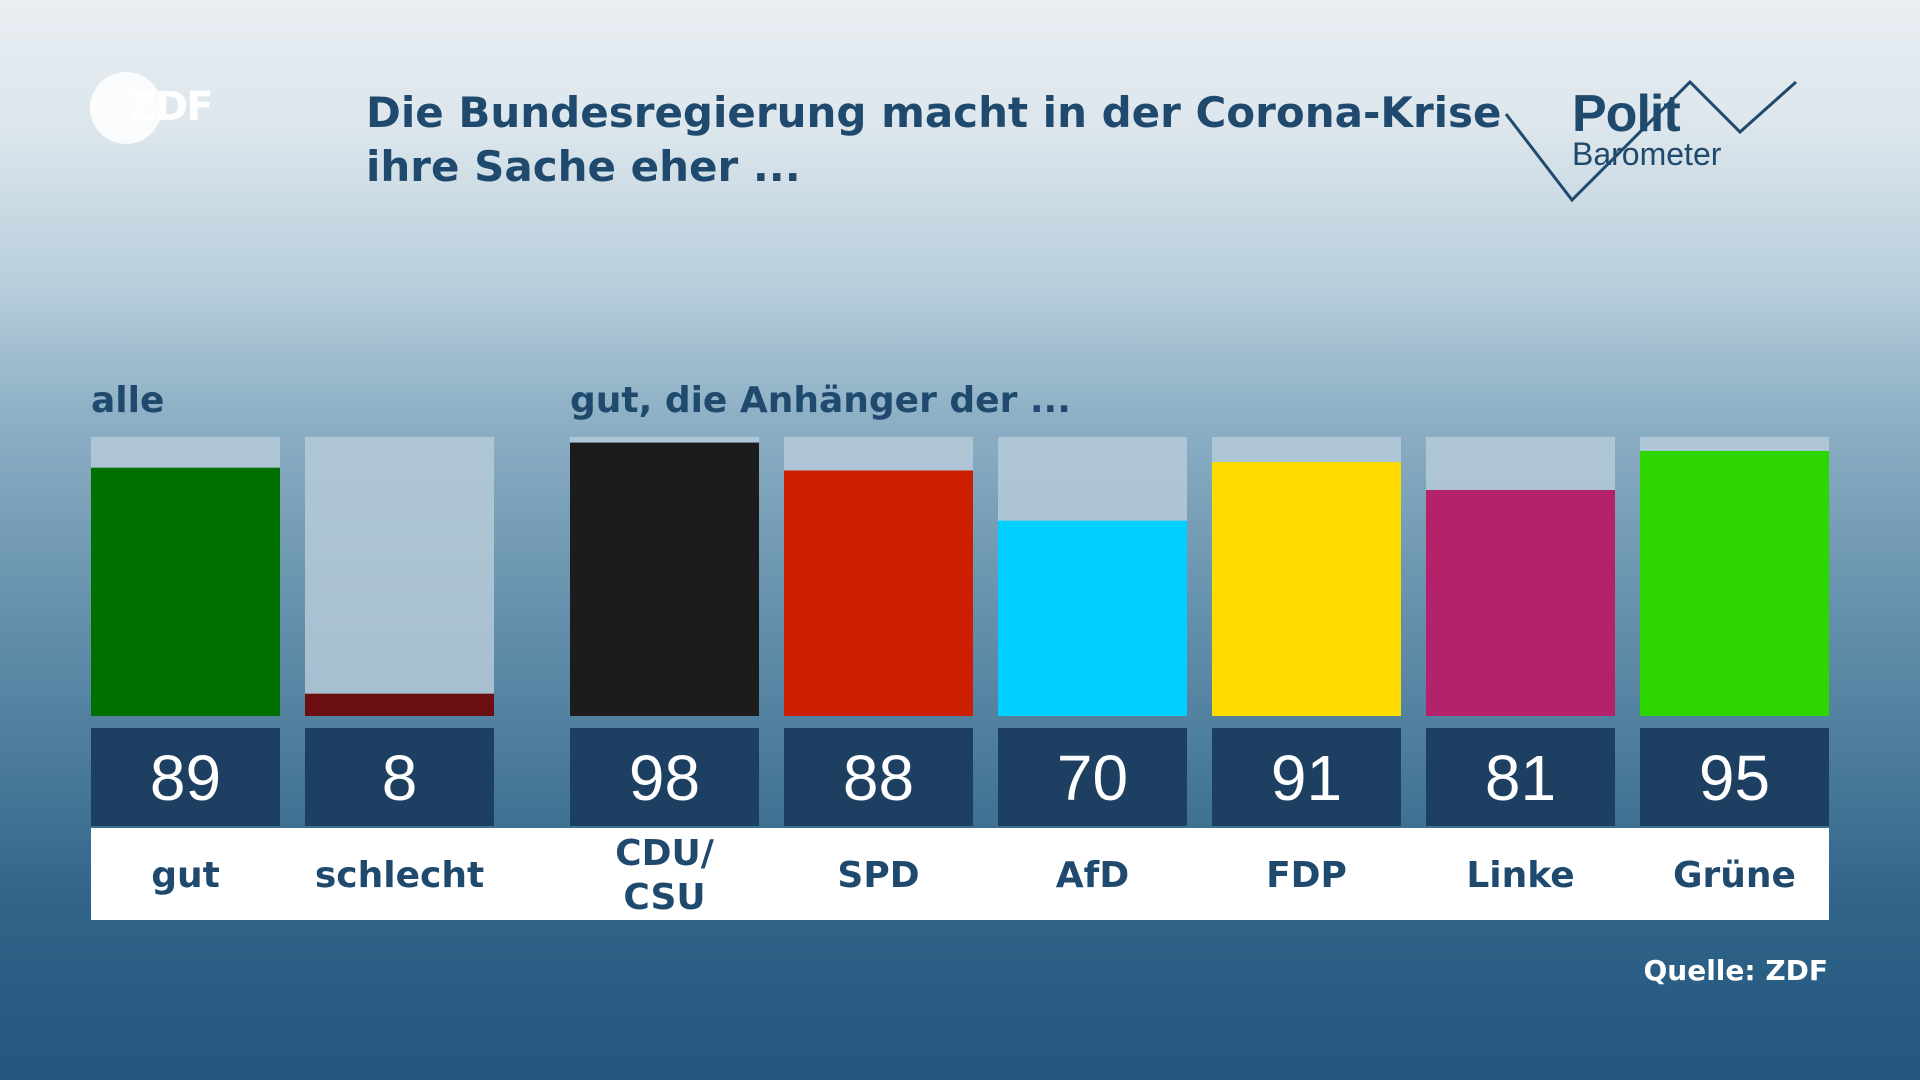  I want to click on category-label-spd: SPD, so click(878, 875).